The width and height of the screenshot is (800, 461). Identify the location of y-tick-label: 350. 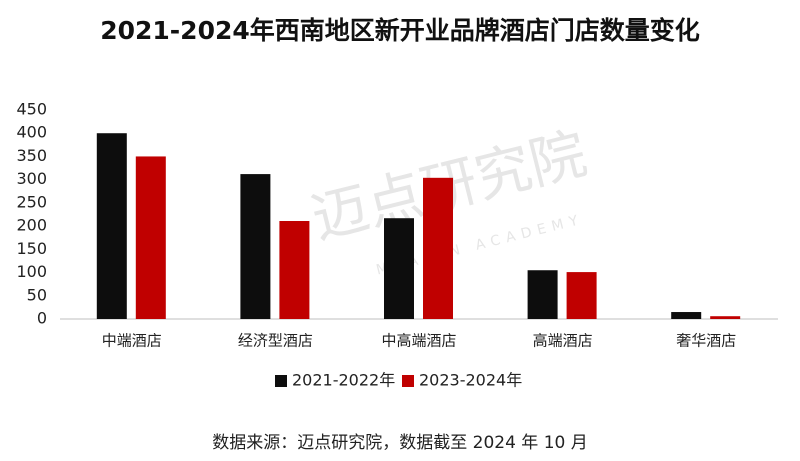
(31, 155).